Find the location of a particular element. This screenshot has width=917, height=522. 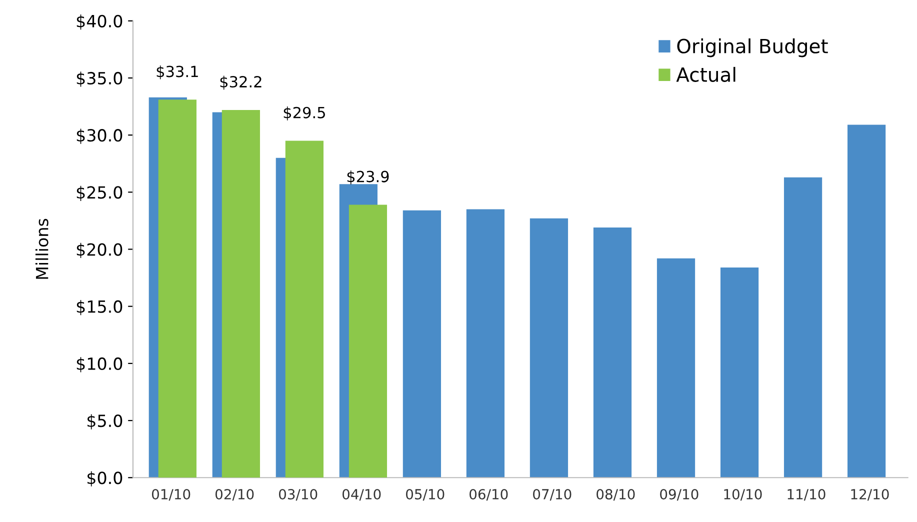

x-tick-label: 12/10 is located at coordinates (870, 494).